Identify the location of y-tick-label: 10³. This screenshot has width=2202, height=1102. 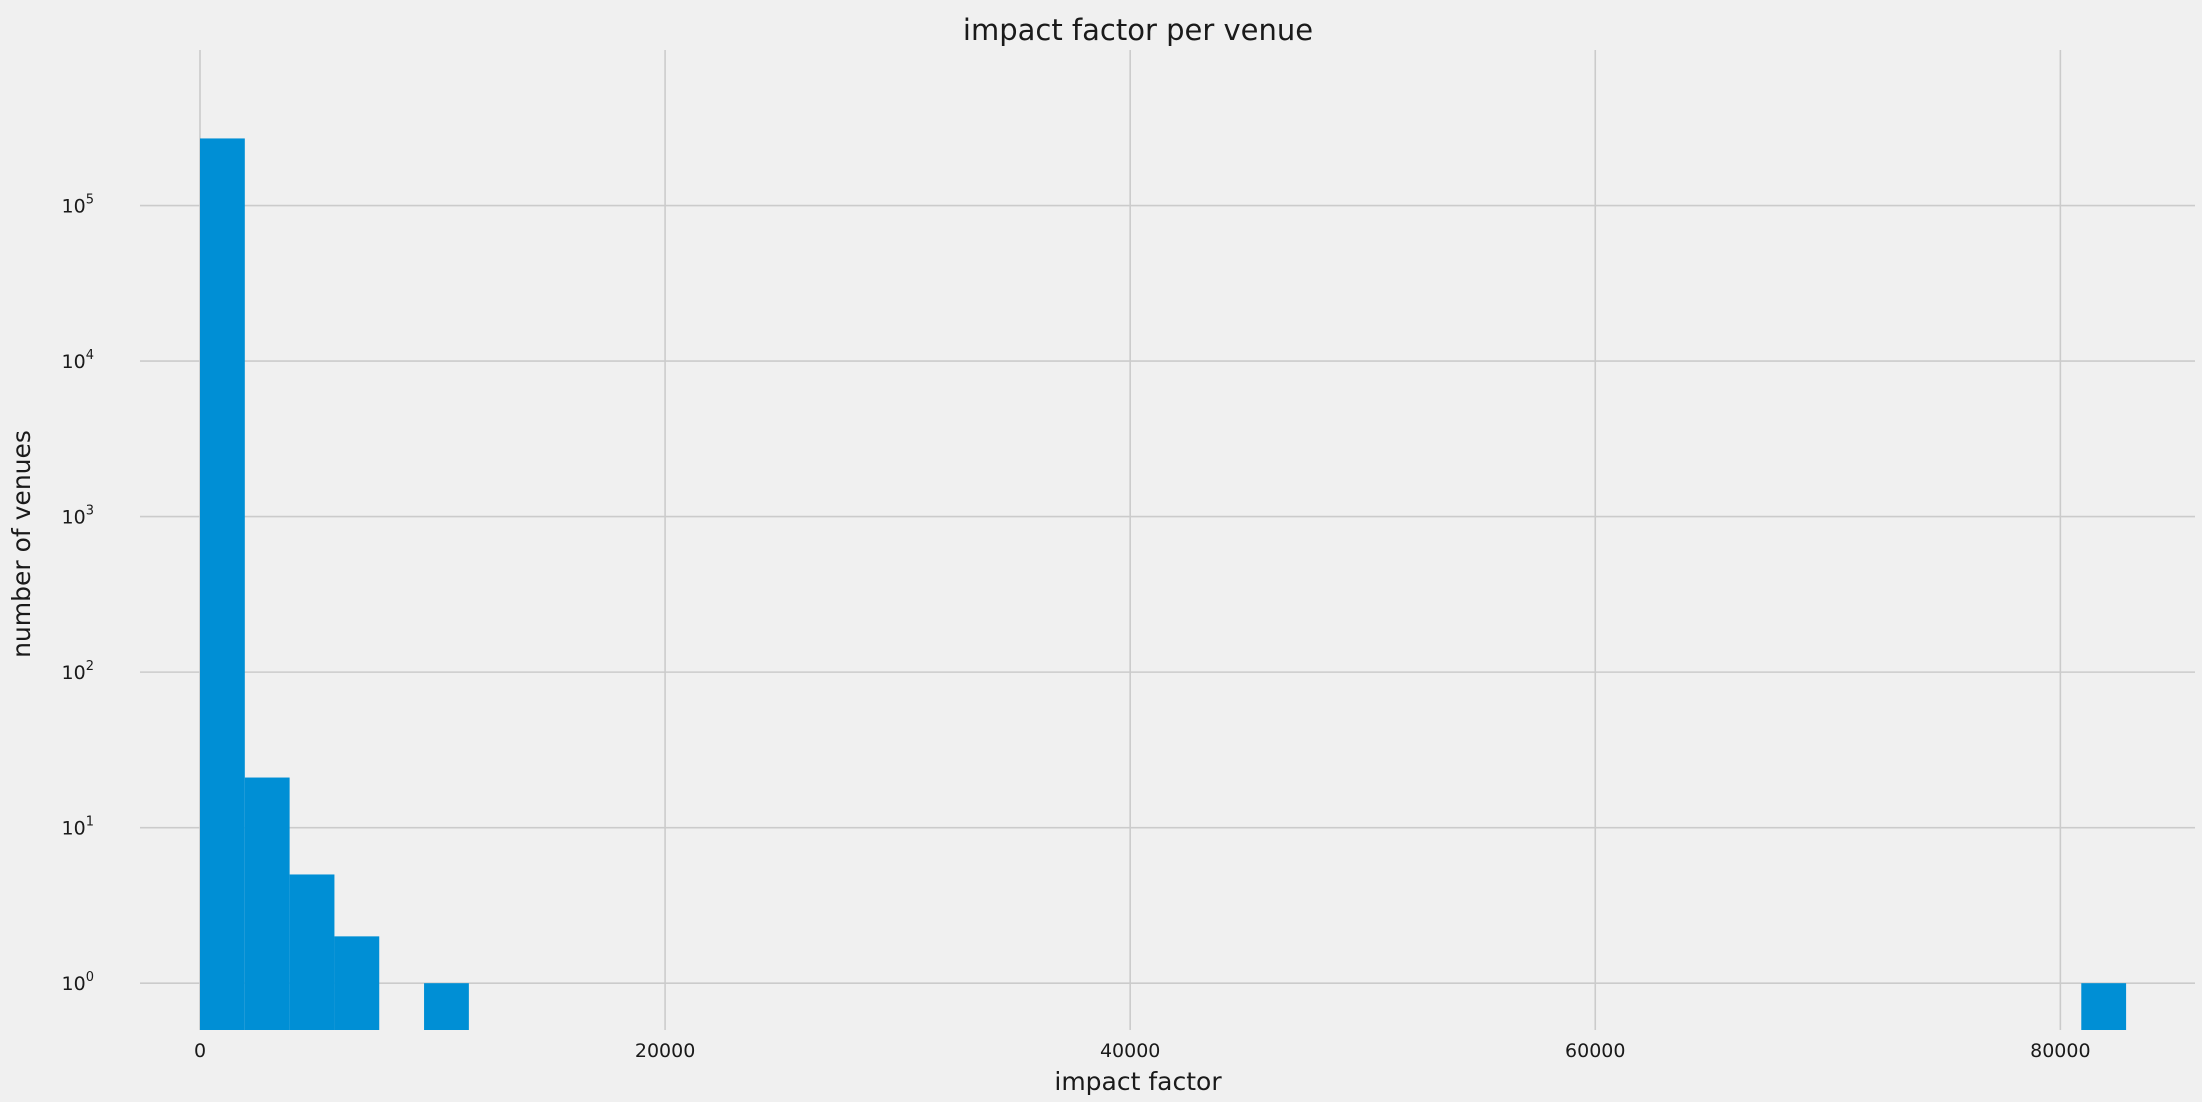
(78, 516).